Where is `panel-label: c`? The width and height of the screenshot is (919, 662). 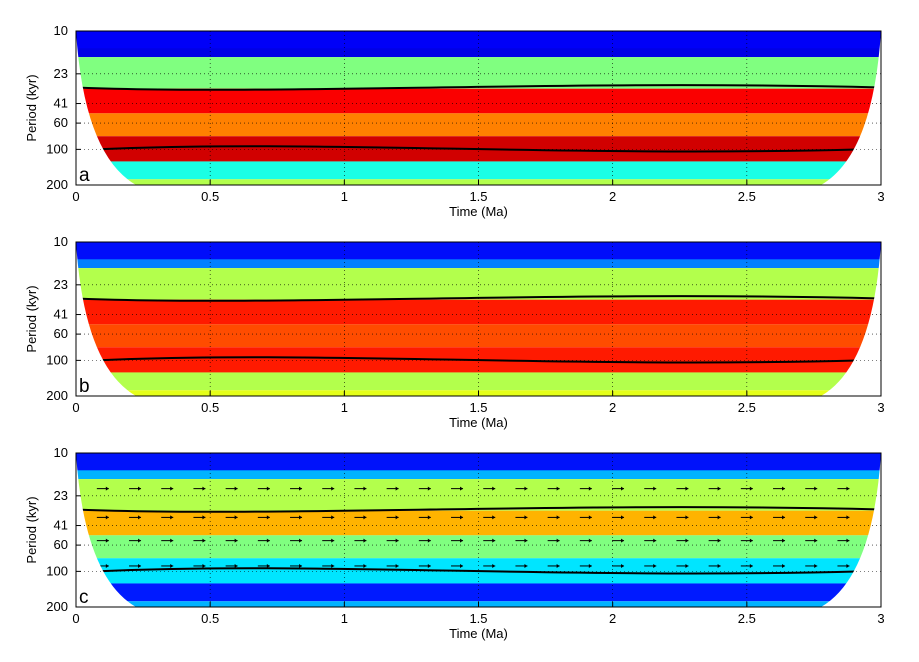 panel-label: c is located at coordinates (84, 597).